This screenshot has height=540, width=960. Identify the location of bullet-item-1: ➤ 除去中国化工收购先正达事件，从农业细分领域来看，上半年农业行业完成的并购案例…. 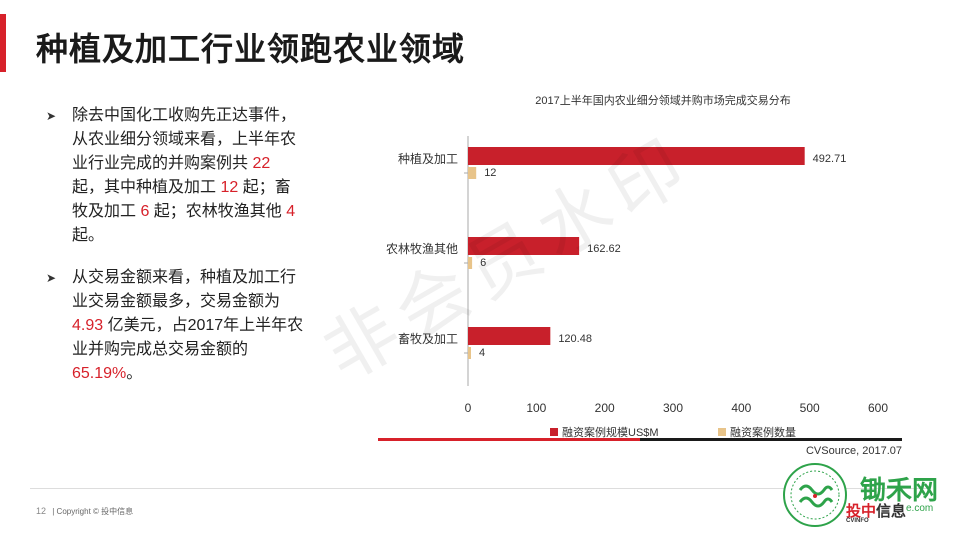
(176, 176).